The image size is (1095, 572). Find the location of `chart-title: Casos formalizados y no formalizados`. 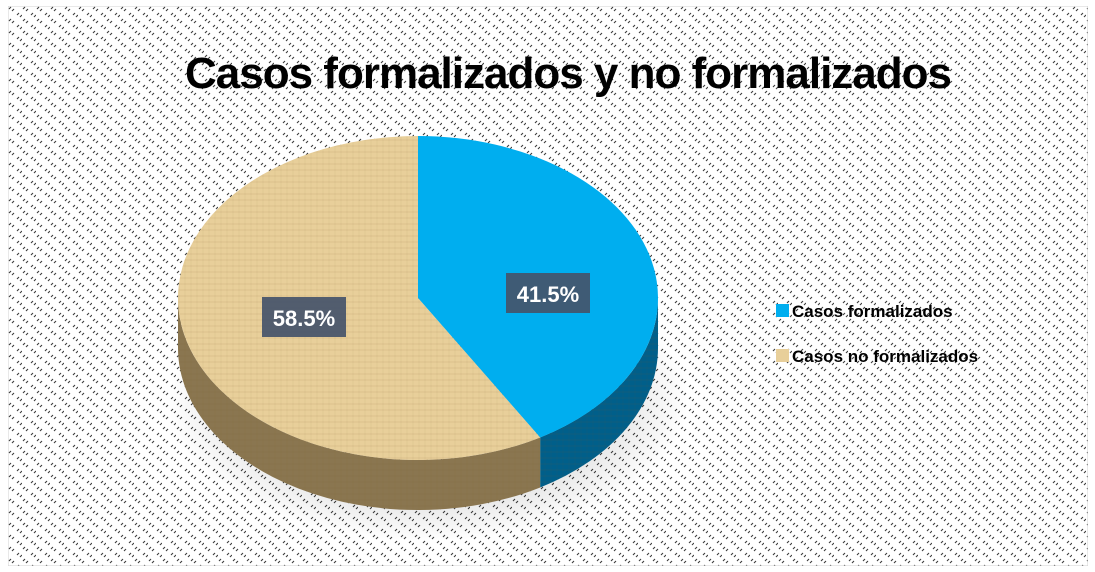

chart-title: Casos formalizados y no formalizados is located at coordinates (568, 73).